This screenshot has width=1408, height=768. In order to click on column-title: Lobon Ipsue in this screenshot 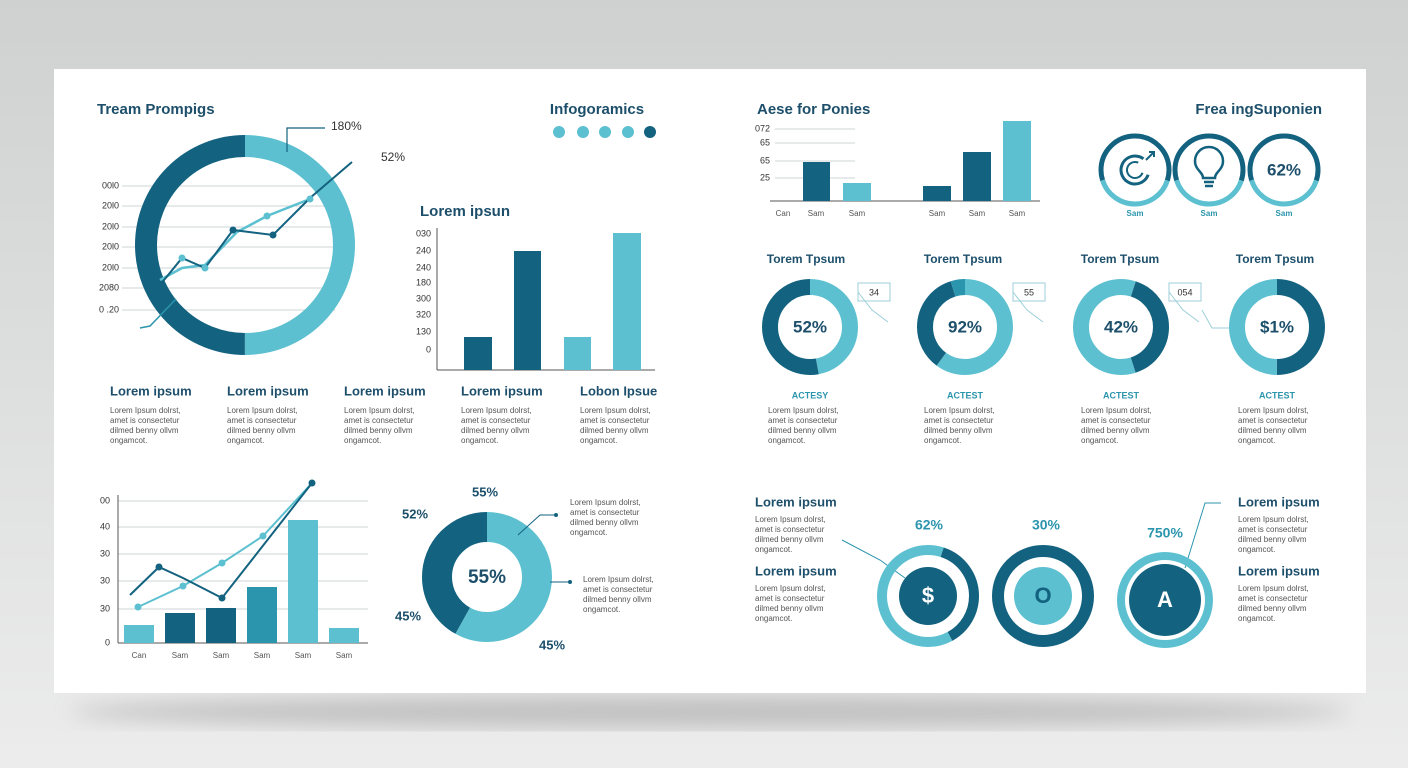, I will do `click(618, 390)`.